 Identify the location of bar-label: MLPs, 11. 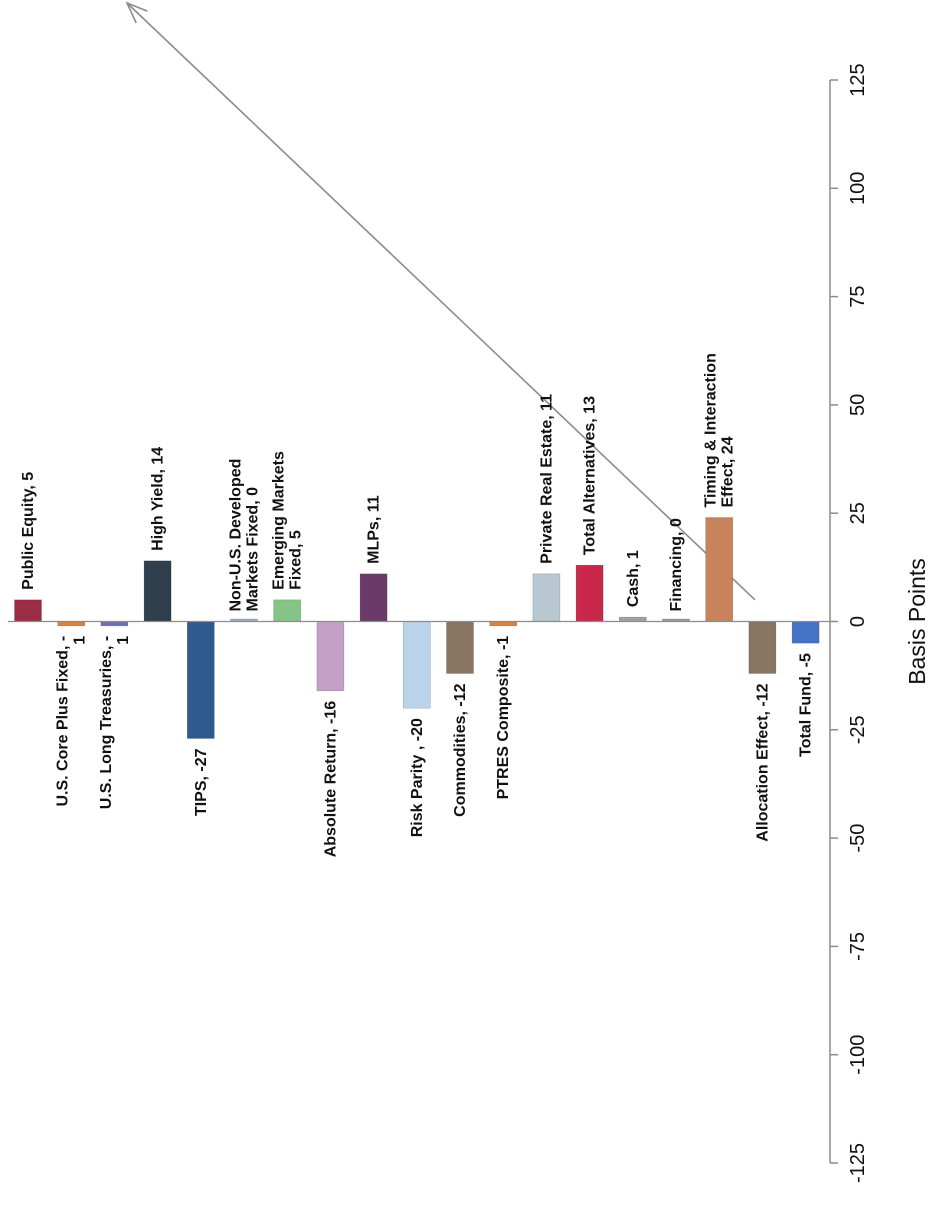
(374, 529).